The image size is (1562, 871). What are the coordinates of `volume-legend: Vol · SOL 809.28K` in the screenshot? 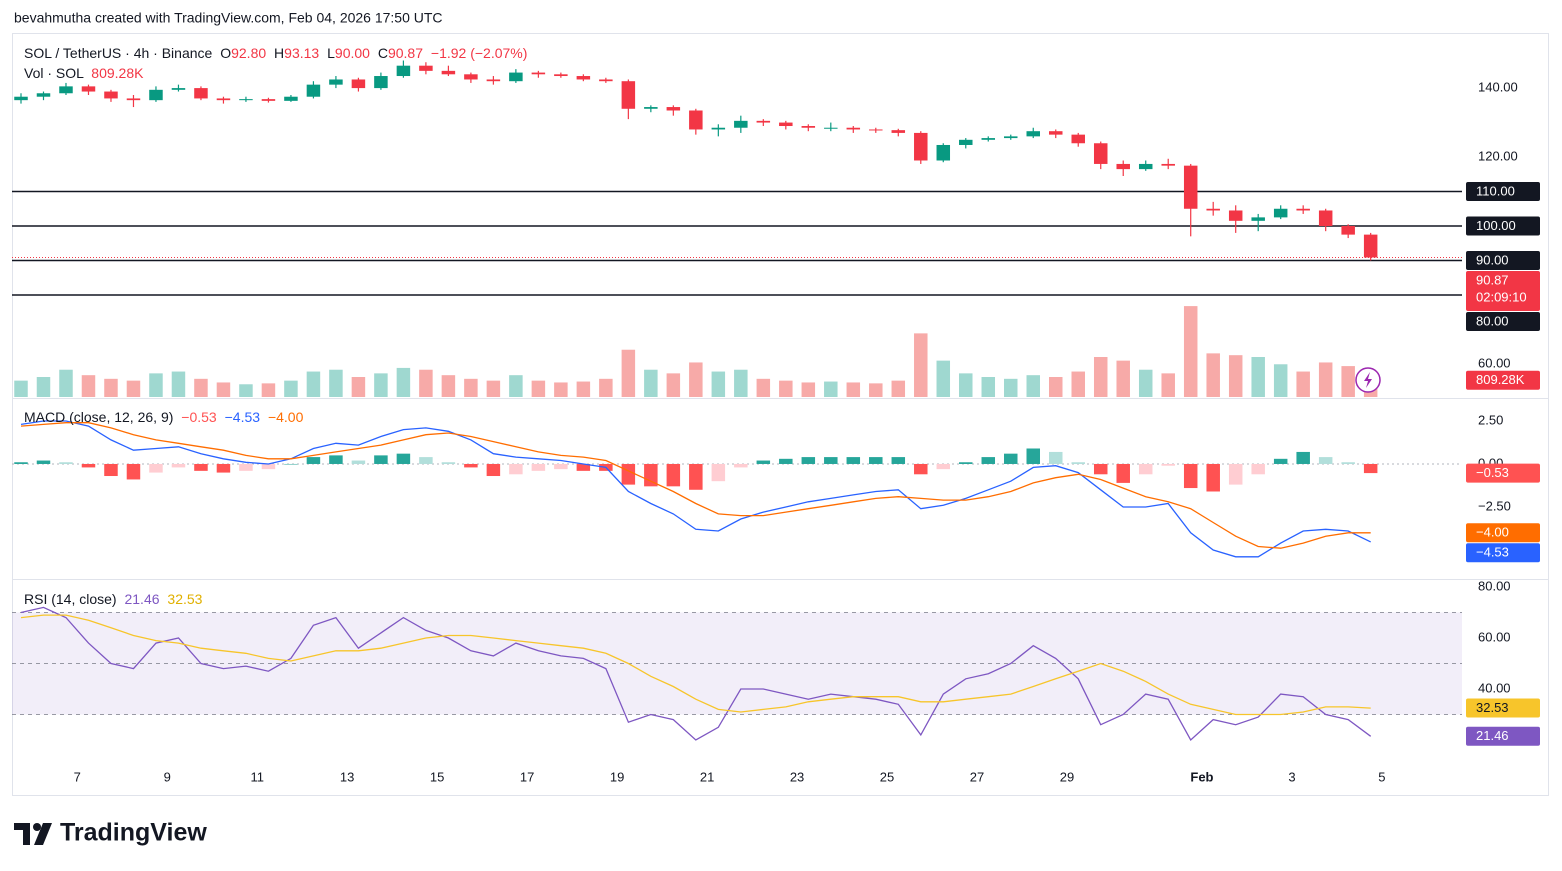 It's located at (84, 73).